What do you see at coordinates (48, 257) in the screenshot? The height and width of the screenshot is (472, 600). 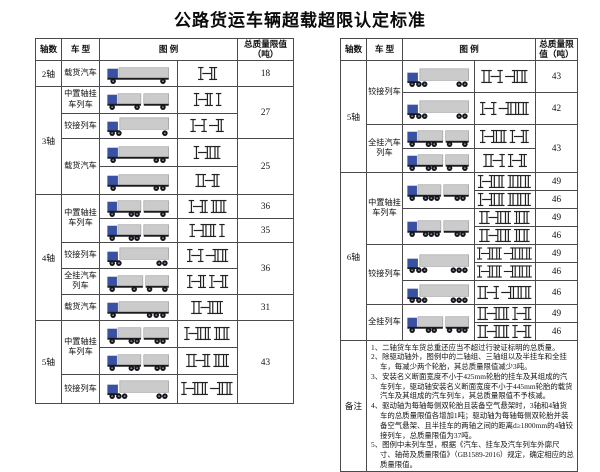 I see `axle-count-cell: 4轴` at bounding box center [48, 257].